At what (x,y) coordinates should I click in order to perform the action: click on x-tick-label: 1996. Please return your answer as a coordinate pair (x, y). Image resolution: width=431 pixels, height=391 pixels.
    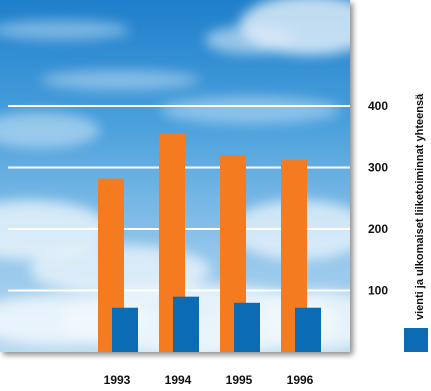
    Looking at the image, I should click on (300, 380).